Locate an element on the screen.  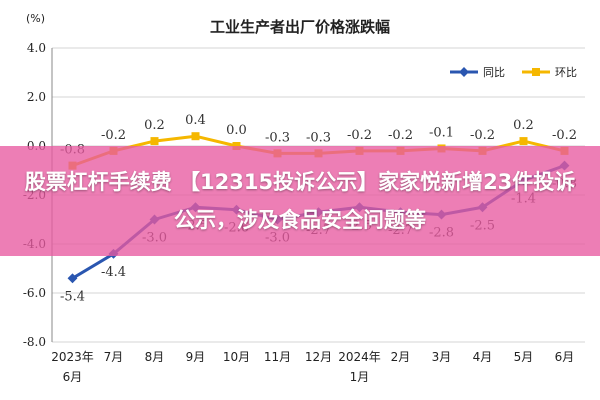
data-label: -4.4 is located at coordinates (113, 272).